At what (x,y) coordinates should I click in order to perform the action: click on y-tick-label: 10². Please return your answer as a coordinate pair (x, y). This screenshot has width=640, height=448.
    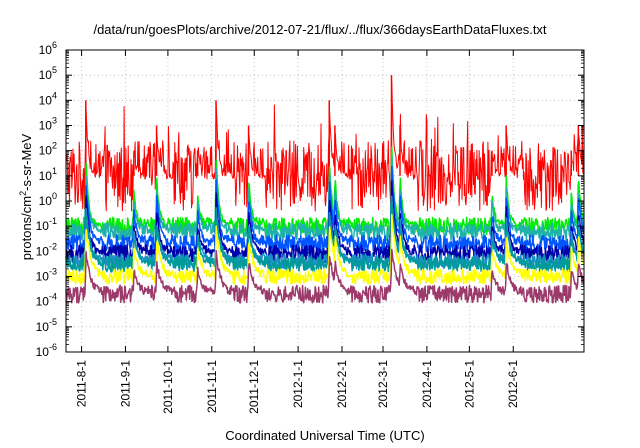
    Looking at the image, I should click on (48, 149).